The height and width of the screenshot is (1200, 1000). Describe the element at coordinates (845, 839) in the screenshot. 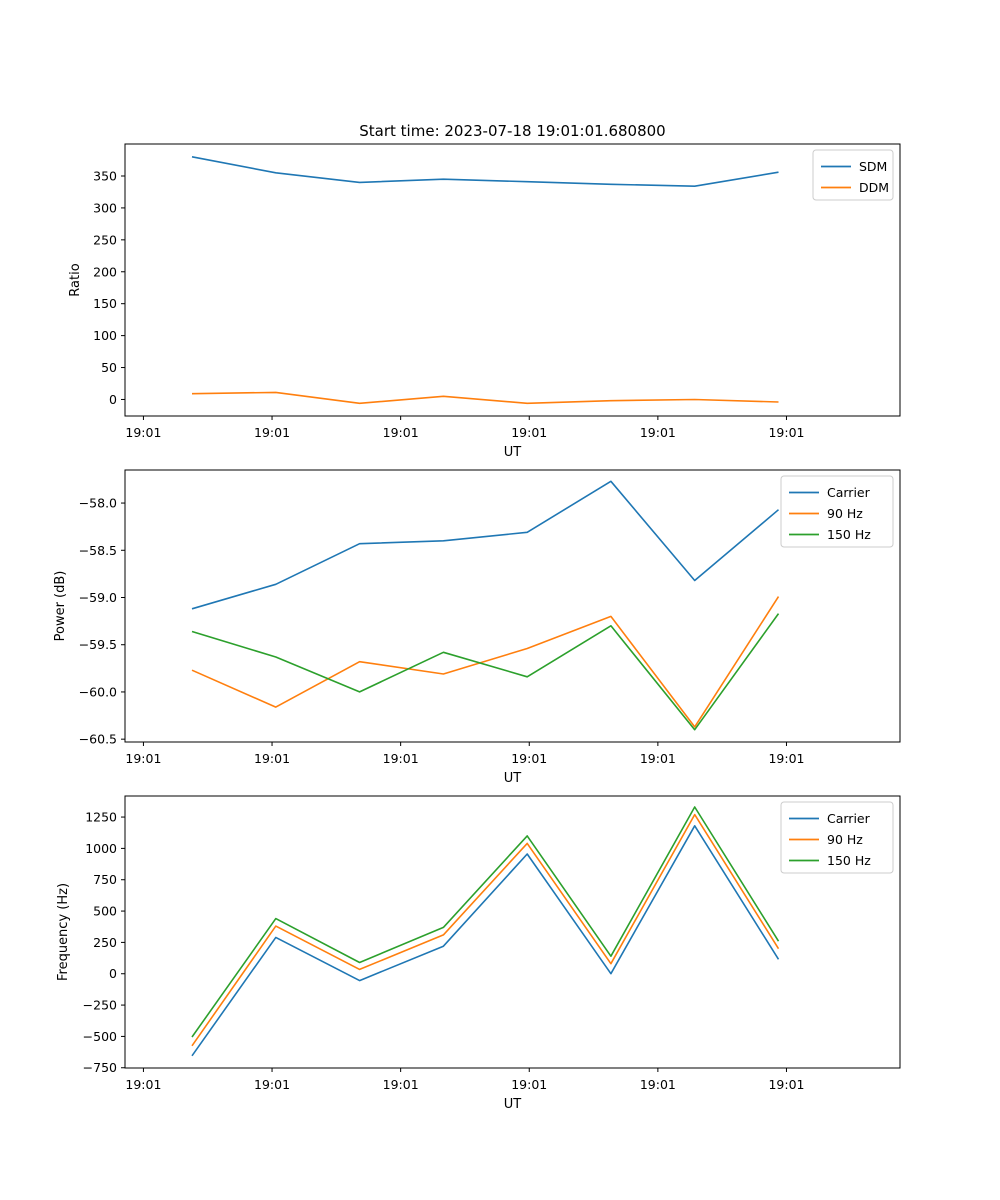

I see `frequency-legend-label: 90 Hz` at that location.